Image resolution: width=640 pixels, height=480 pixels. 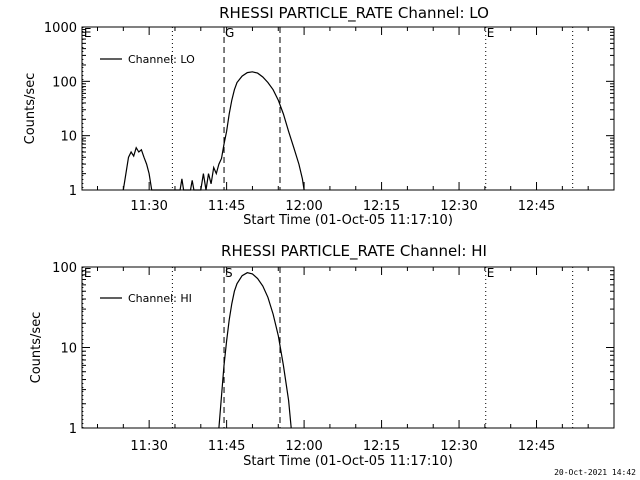 I want to click on chart-title: RHESSI PARTICLE_RATE Channel: HI, so click(x=354, y=251).